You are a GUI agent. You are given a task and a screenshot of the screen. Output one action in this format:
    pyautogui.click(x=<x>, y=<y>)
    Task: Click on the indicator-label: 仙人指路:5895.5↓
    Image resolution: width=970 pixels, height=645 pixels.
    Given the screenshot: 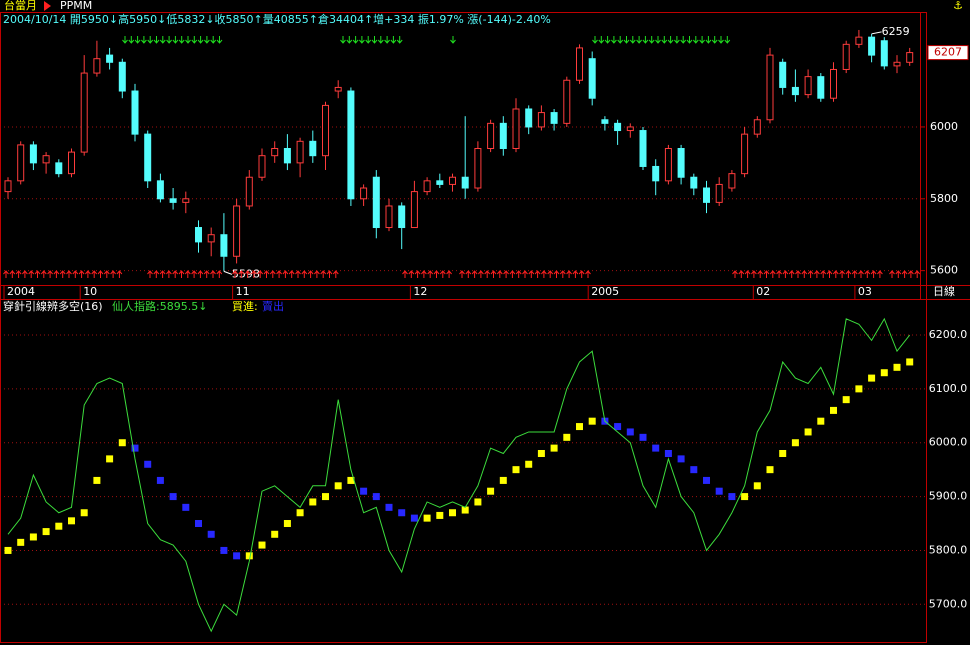 What is the action you would take?
    pyautogui.click(x=159, y=306)
    